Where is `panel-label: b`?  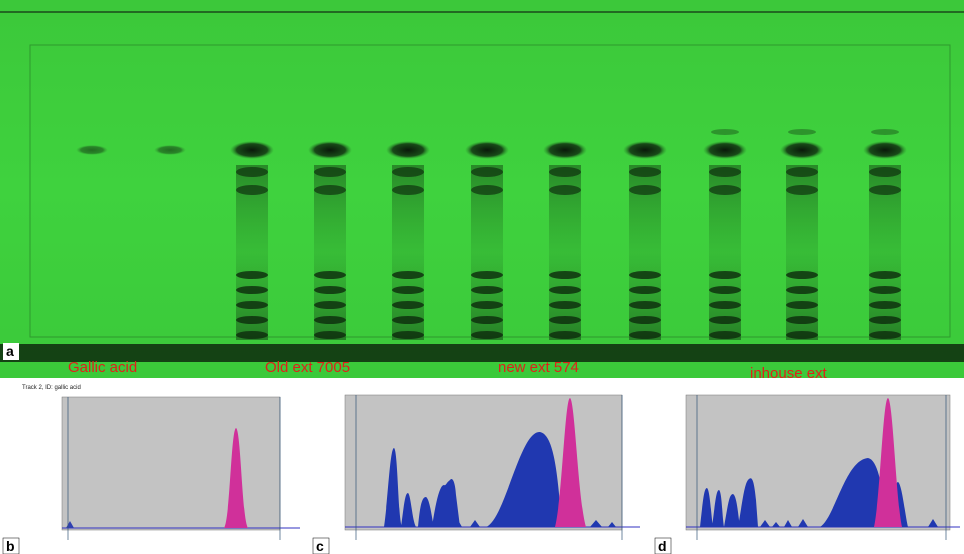
panel-label: b is located at coordinates (10, 546).